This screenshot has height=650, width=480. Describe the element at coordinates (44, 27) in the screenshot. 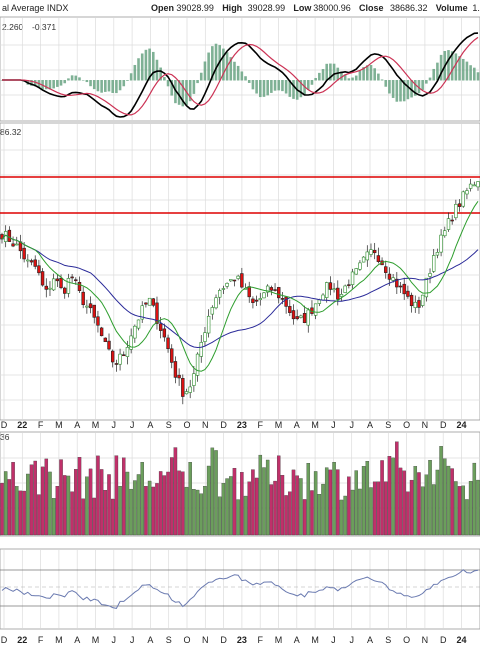

I see `macd-value-2: -0.371` at that location.